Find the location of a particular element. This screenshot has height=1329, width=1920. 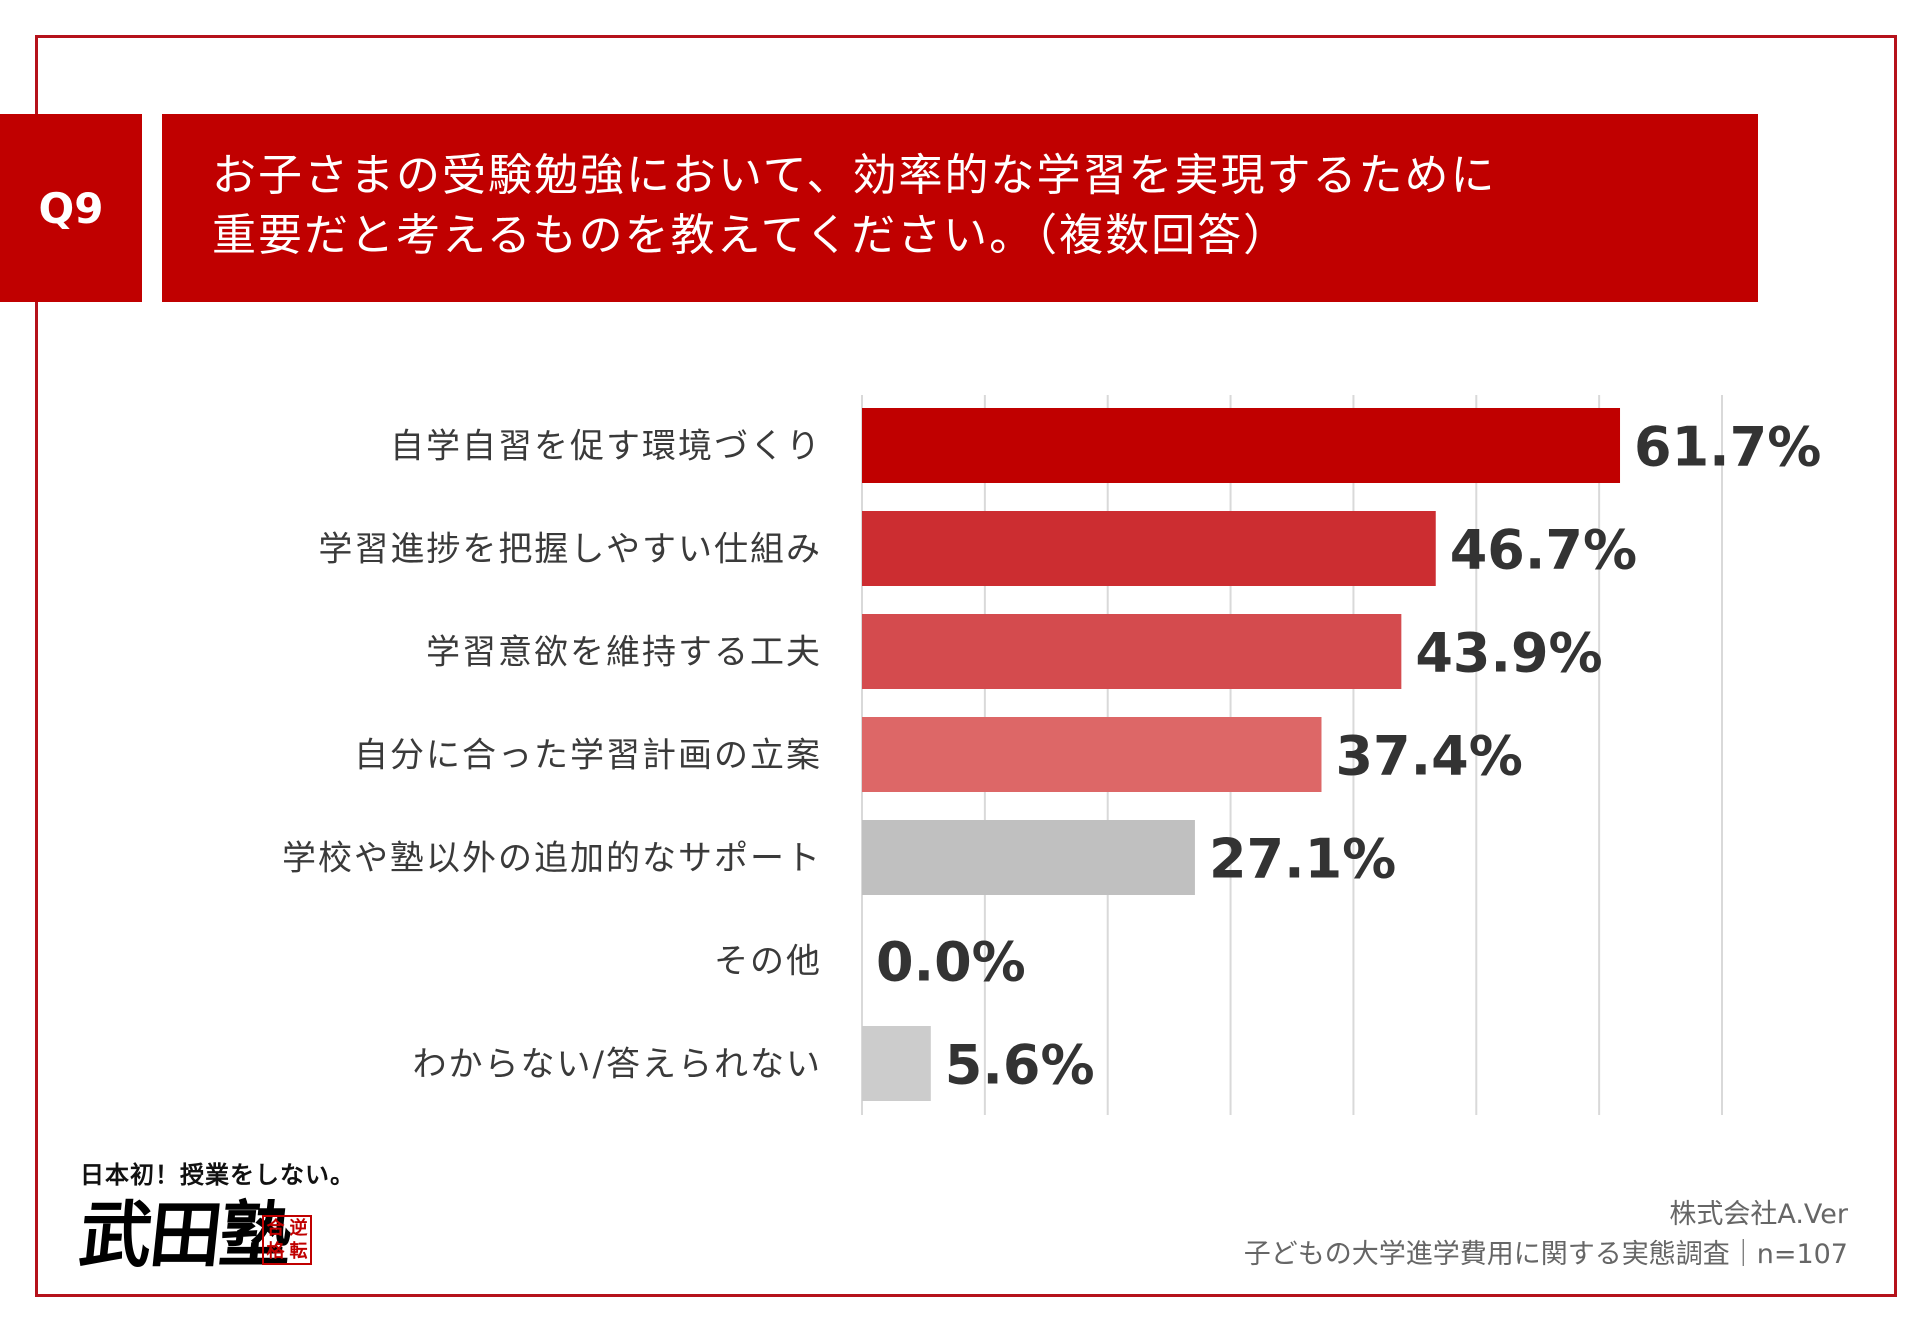

value-label: 5.6% is located at coordinates (1020, 1065).